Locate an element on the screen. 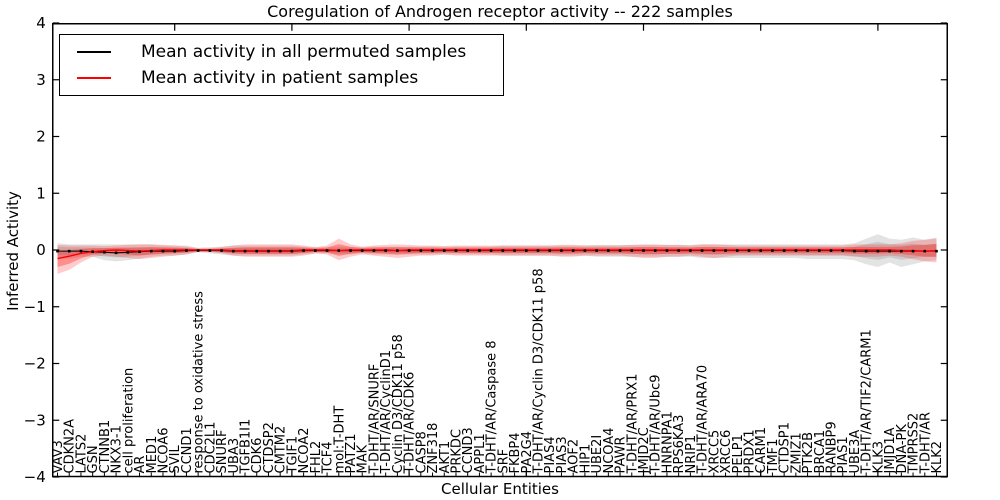 The image size is (1000, 500). x-tick-label: JMJD2C is located at coordinates (644, 450).